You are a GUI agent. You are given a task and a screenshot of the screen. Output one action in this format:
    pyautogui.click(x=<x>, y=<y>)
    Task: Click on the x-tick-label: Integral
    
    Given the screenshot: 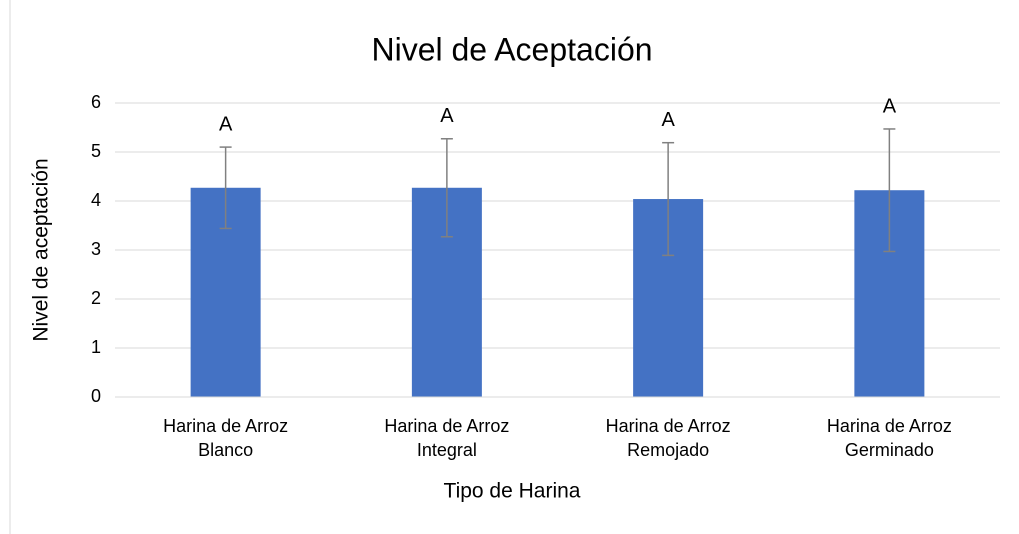 What is the action you would take?
    pyautogui.click(x=447, y=450)
    